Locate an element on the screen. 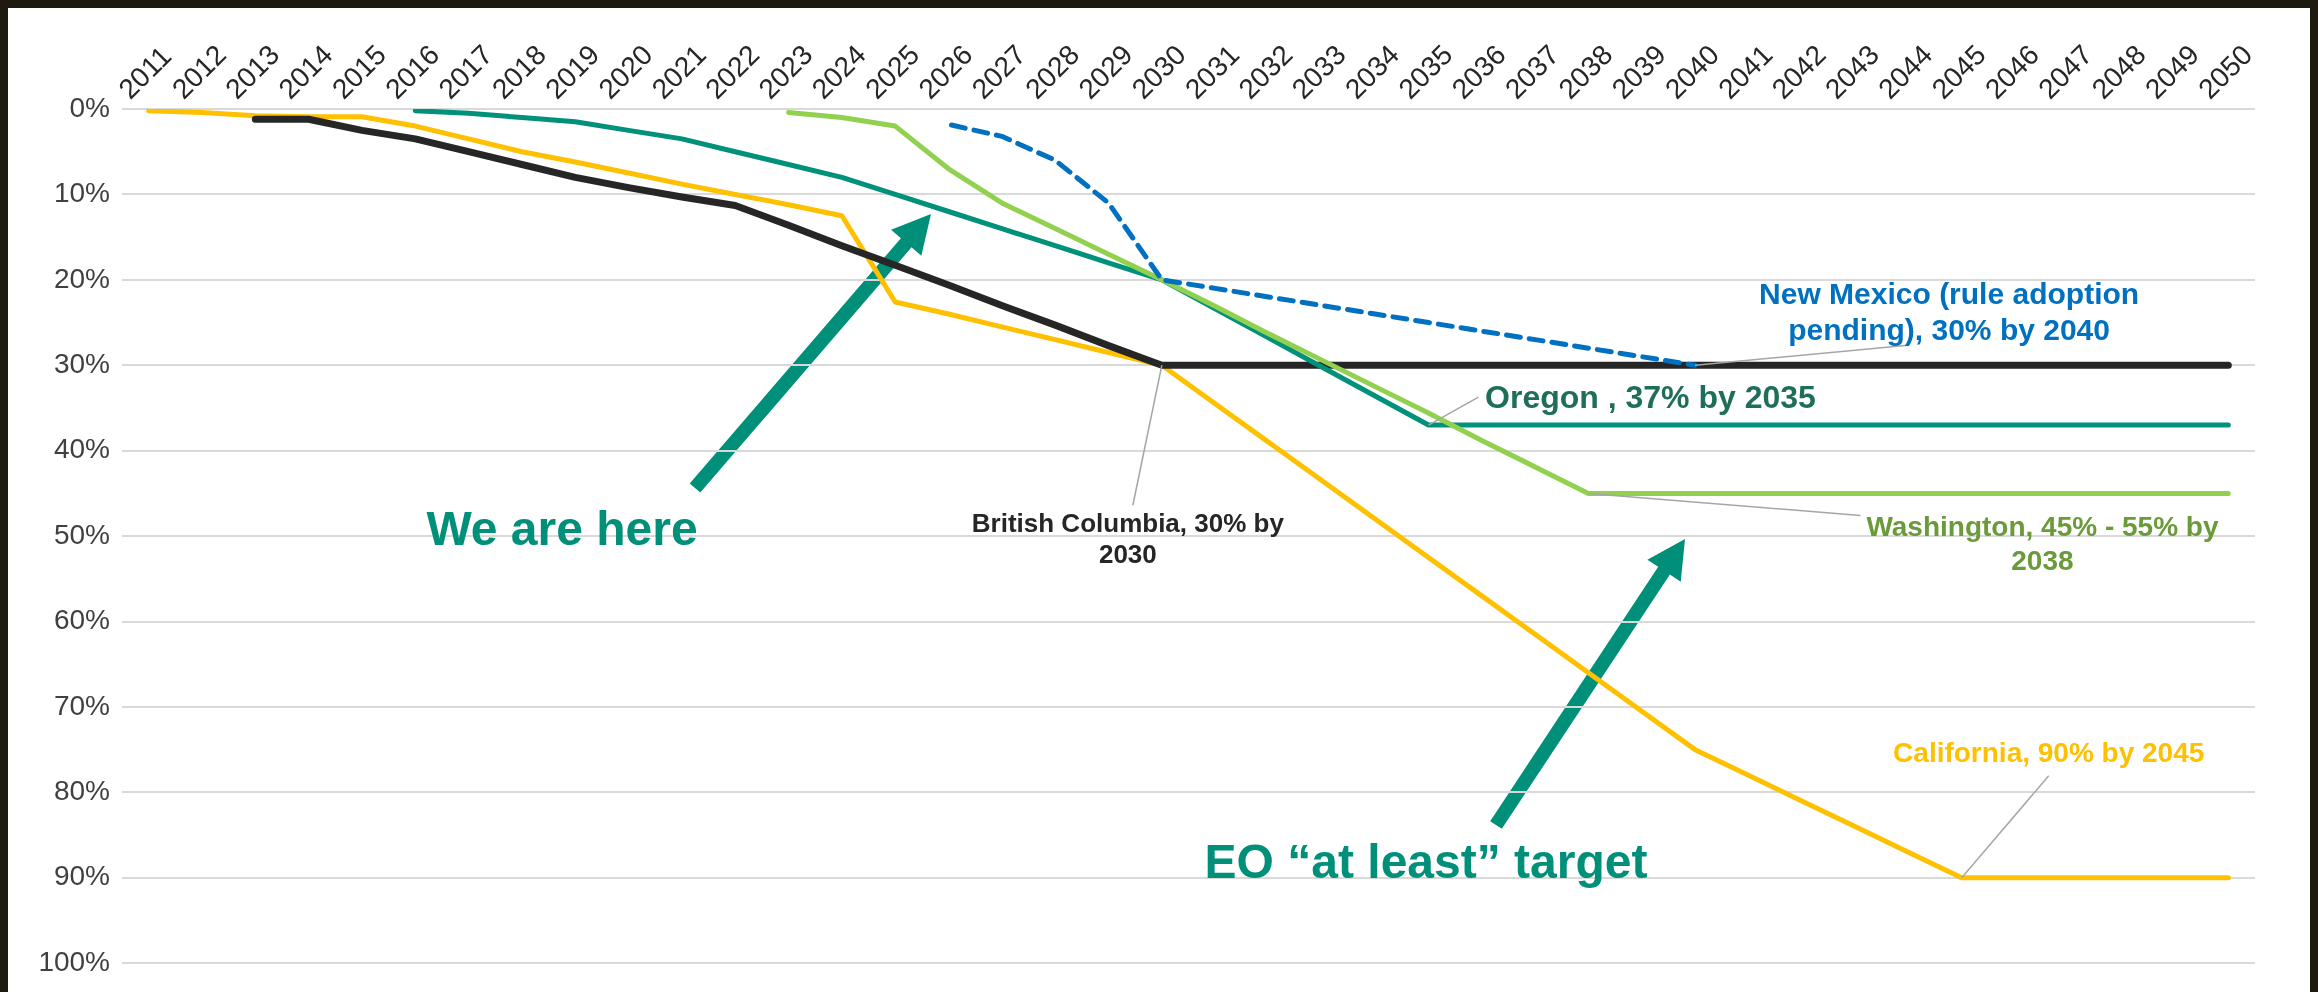  y-tick-label: 20% is located at coordinates (81, 278).